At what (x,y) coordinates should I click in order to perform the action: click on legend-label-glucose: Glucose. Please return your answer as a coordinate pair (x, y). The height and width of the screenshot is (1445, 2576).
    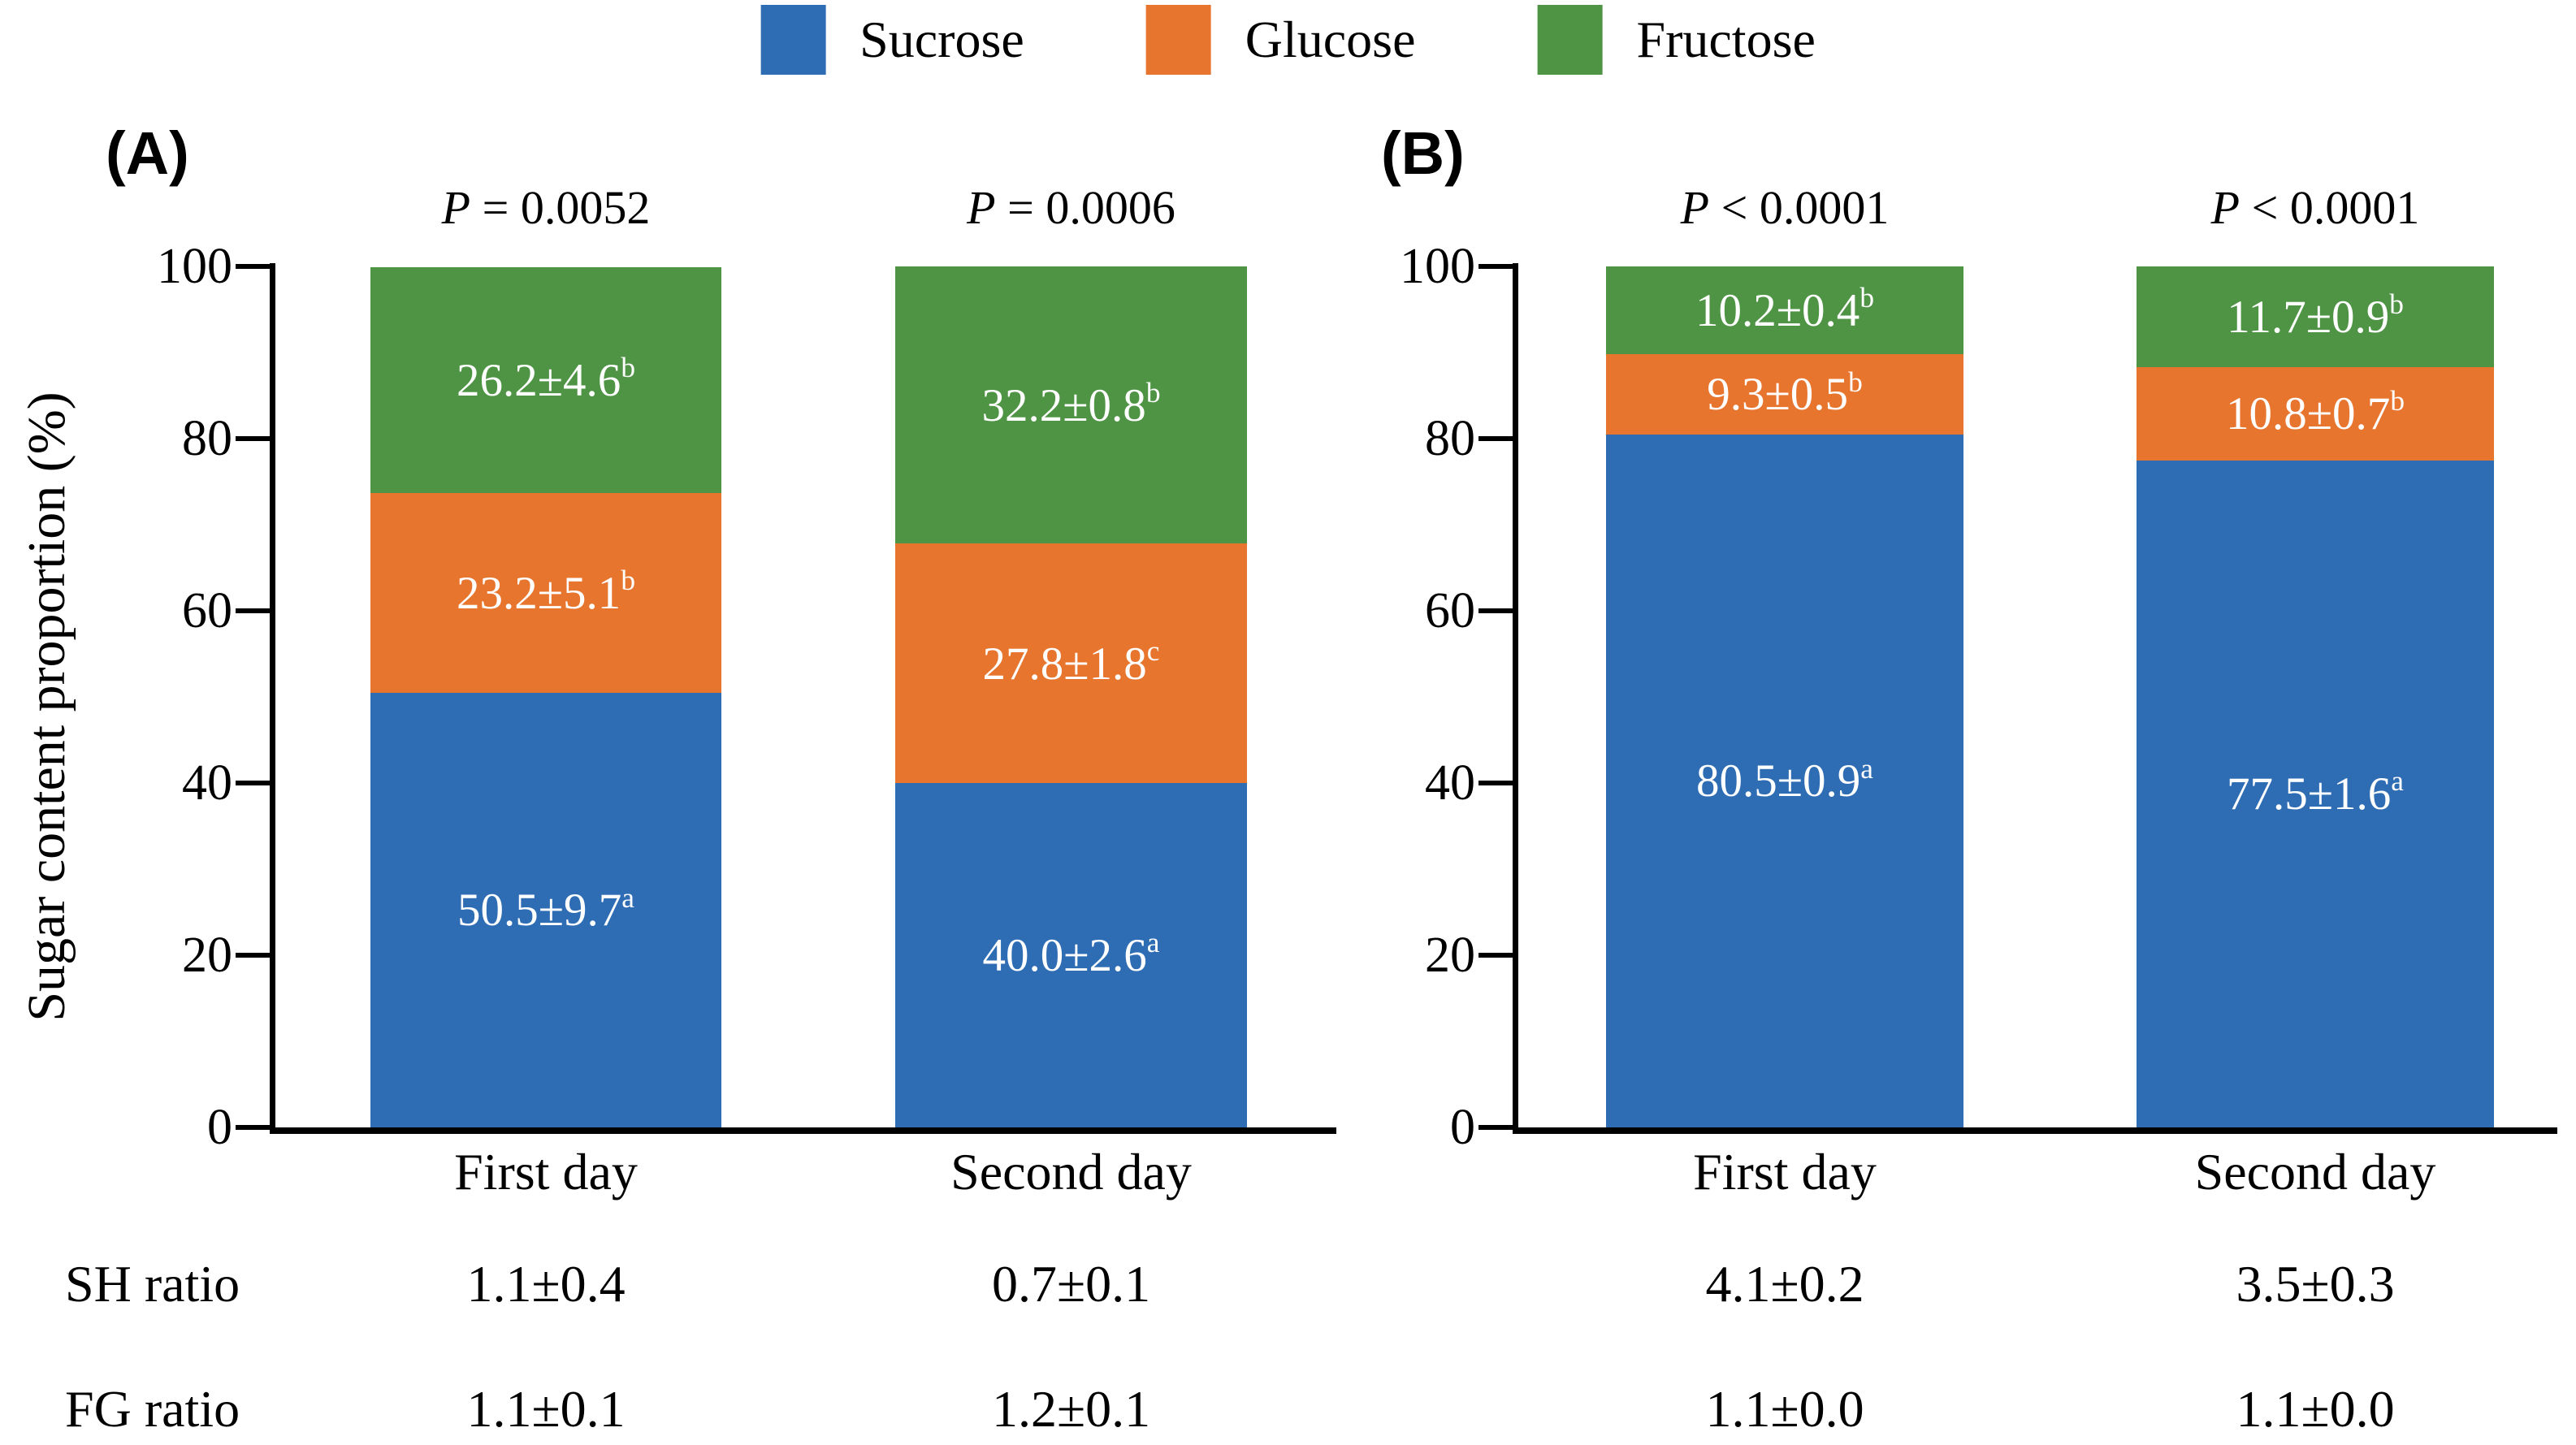
    Looking at the image, I should click on (1330, 39).